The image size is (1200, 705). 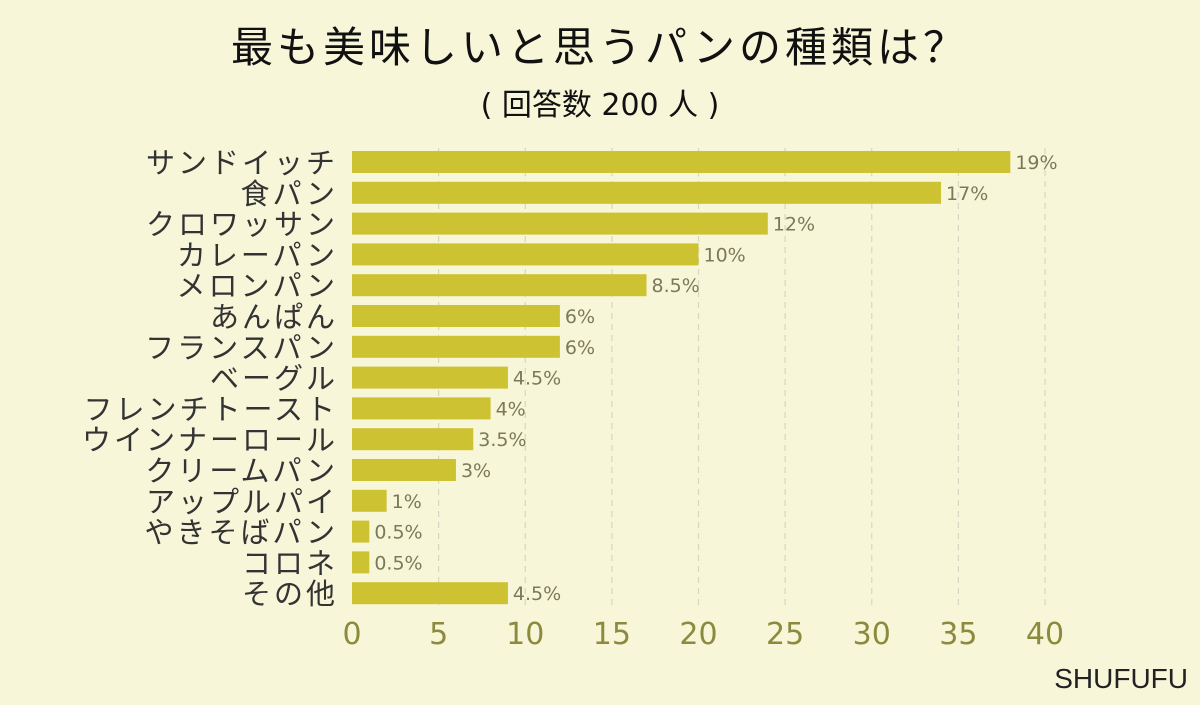 What do you see at coordinates (1036, 163) in the screenshot?
I see `data-label: 19%` at bounding box center [1036, 163].